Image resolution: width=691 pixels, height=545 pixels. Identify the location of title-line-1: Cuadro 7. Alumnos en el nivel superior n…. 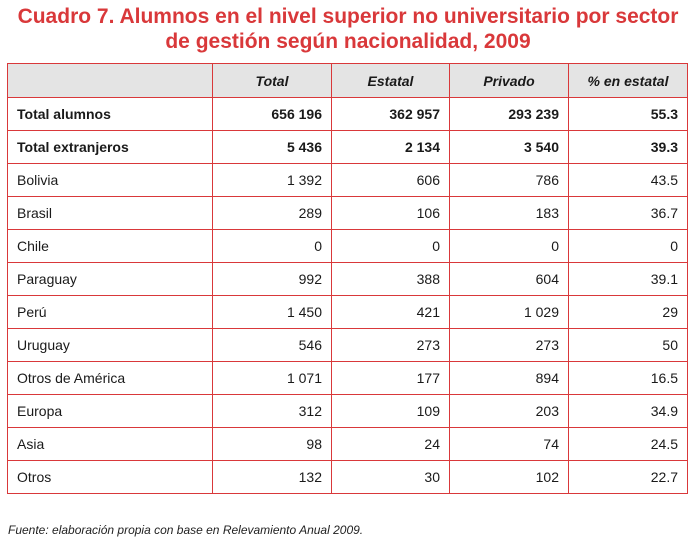
(348, 16).